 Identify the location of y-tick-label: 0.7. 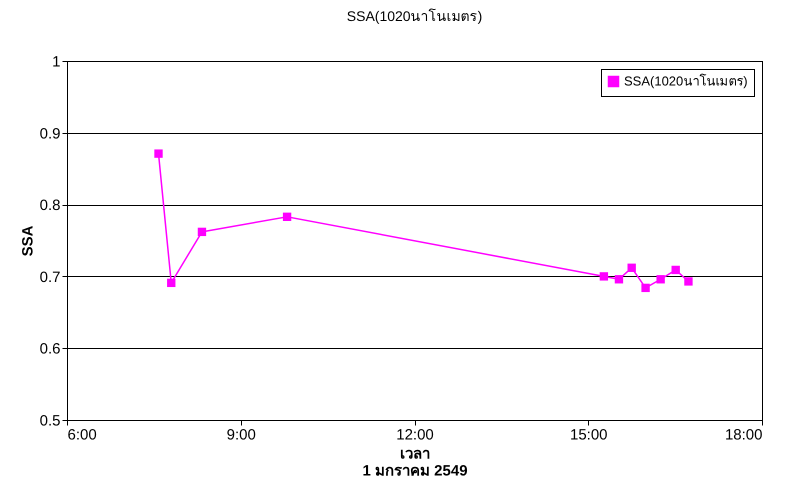
(50, 277).